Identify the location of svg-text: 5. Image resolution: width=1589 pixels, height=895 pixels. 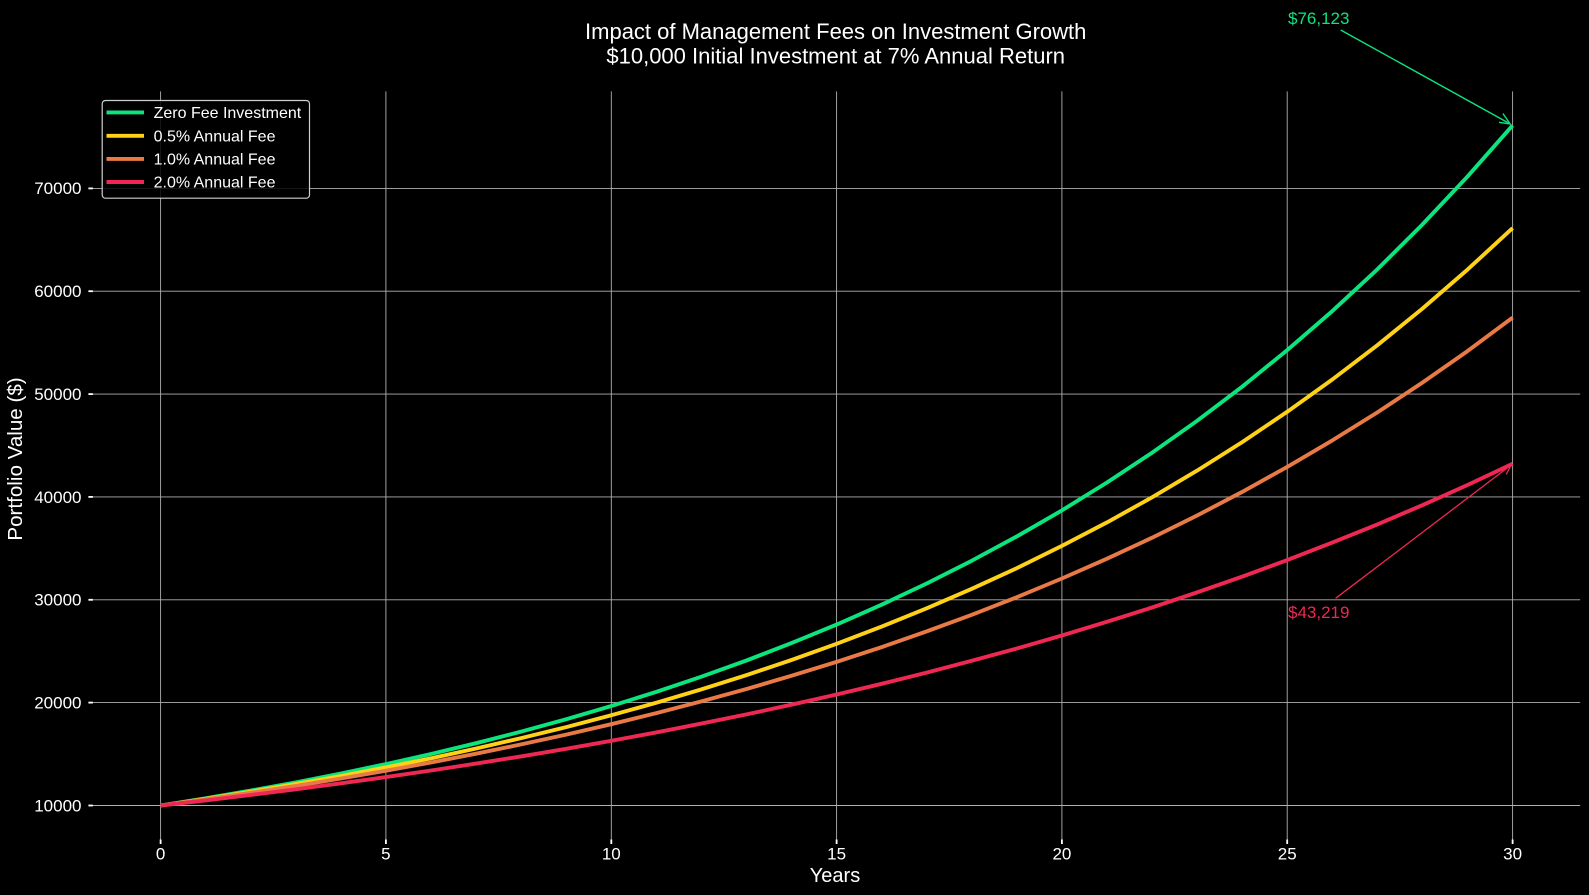
(385, 854).